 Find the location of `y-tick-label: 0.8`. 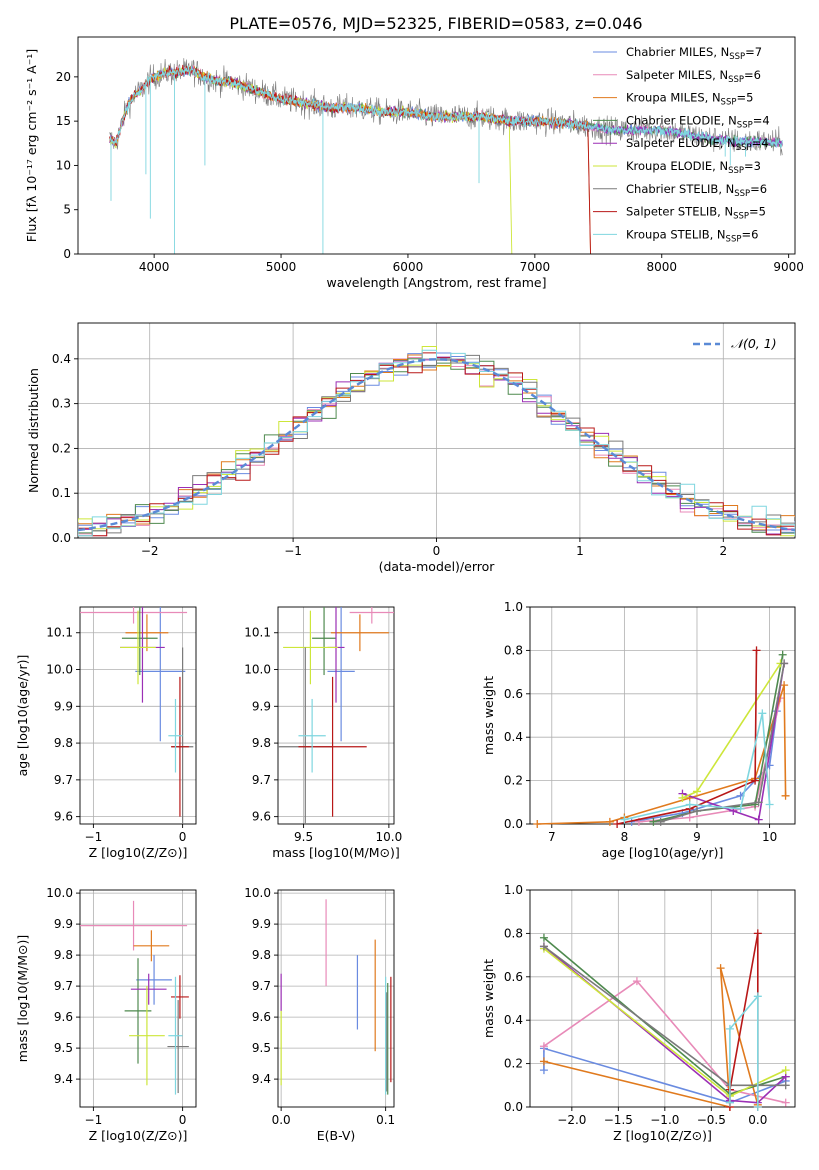

y-tick-label: 0.8 is located at coordinates (513, 650).